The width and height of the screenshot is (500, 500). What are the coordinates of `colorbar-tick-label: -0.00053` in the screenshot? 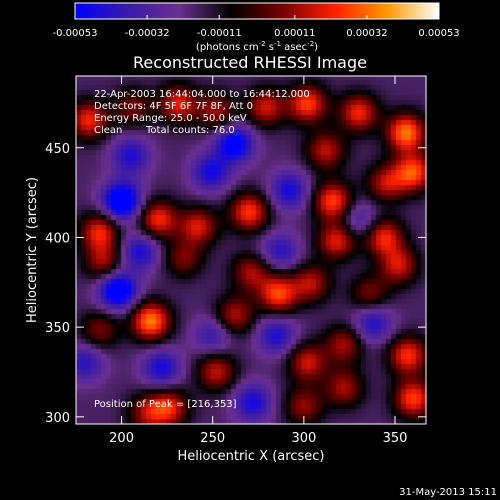 It's located at (75, 33).